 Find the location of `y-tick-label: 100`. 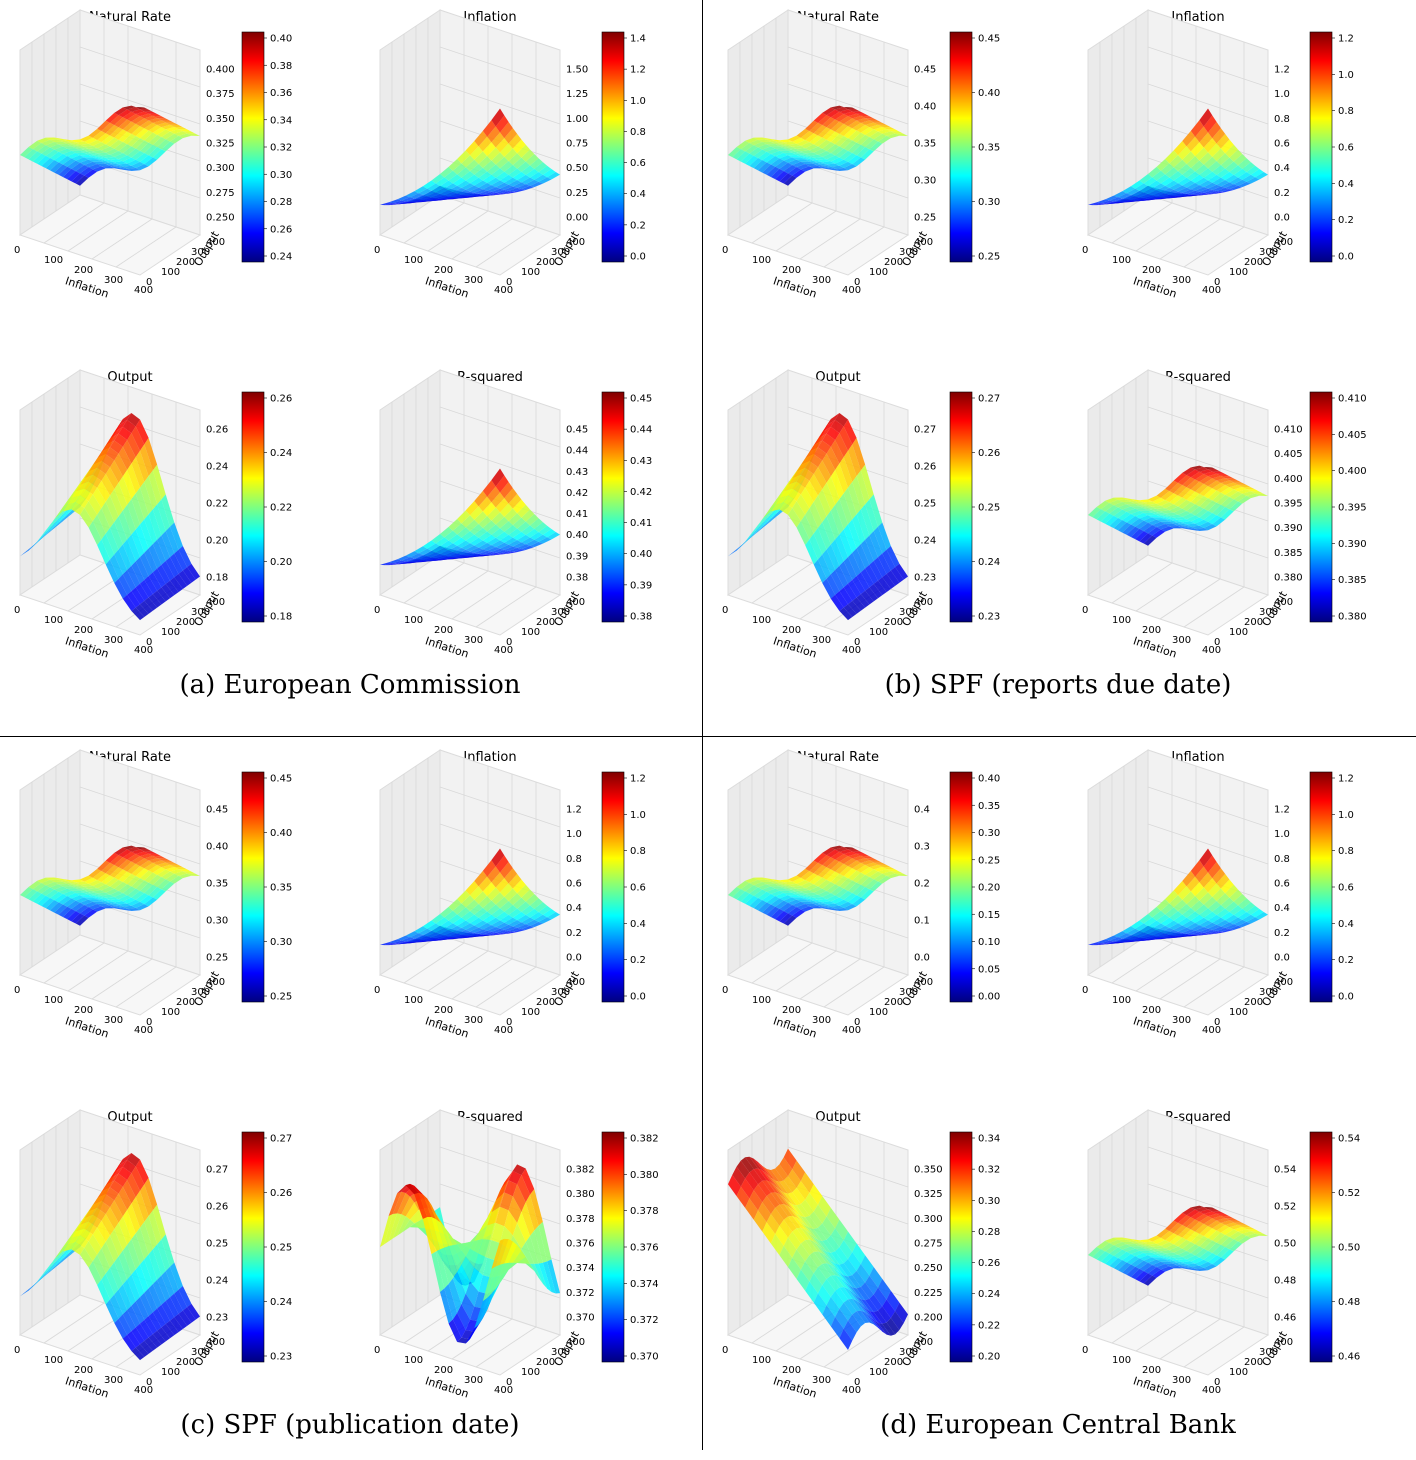

y-tick-label: 100 is located at coordinates (170, 1012).